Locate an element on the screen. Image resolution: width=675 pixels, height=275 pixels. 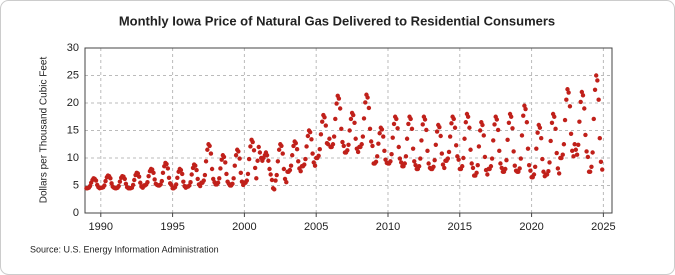
y-tick-label: 15 is located at coordinates (73, 130).